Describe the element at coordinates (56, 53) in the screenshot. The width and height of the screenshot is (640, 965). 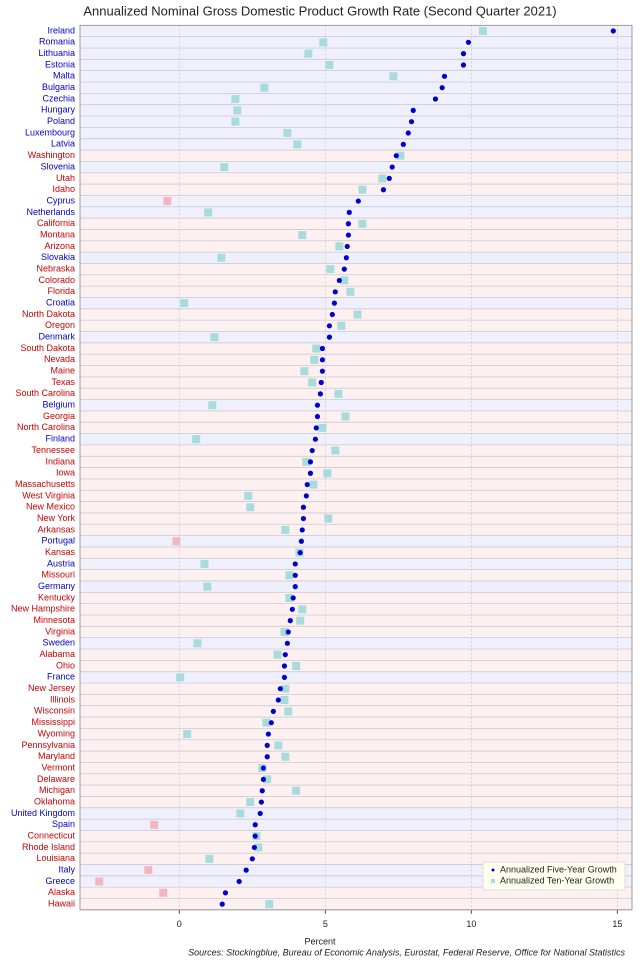
I see `category-label: Lithuania` at that location.